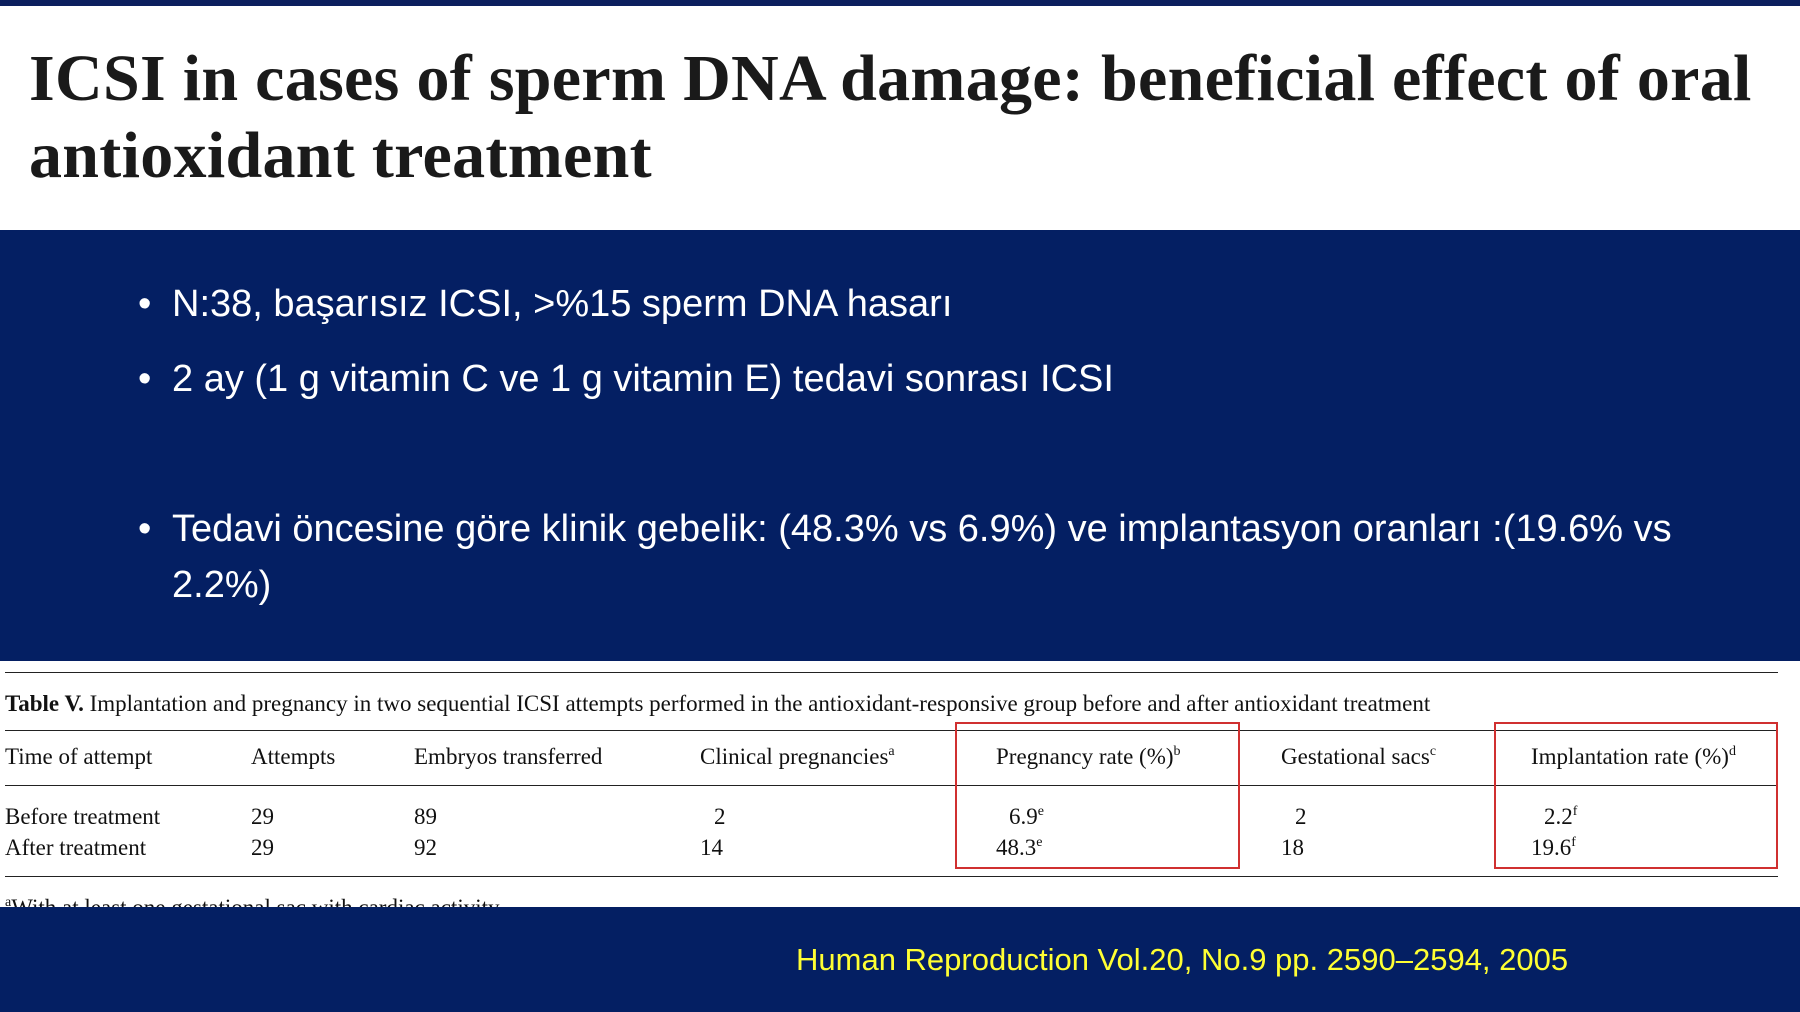  I want to click on header-cell: Attempts, so click(293, 757).